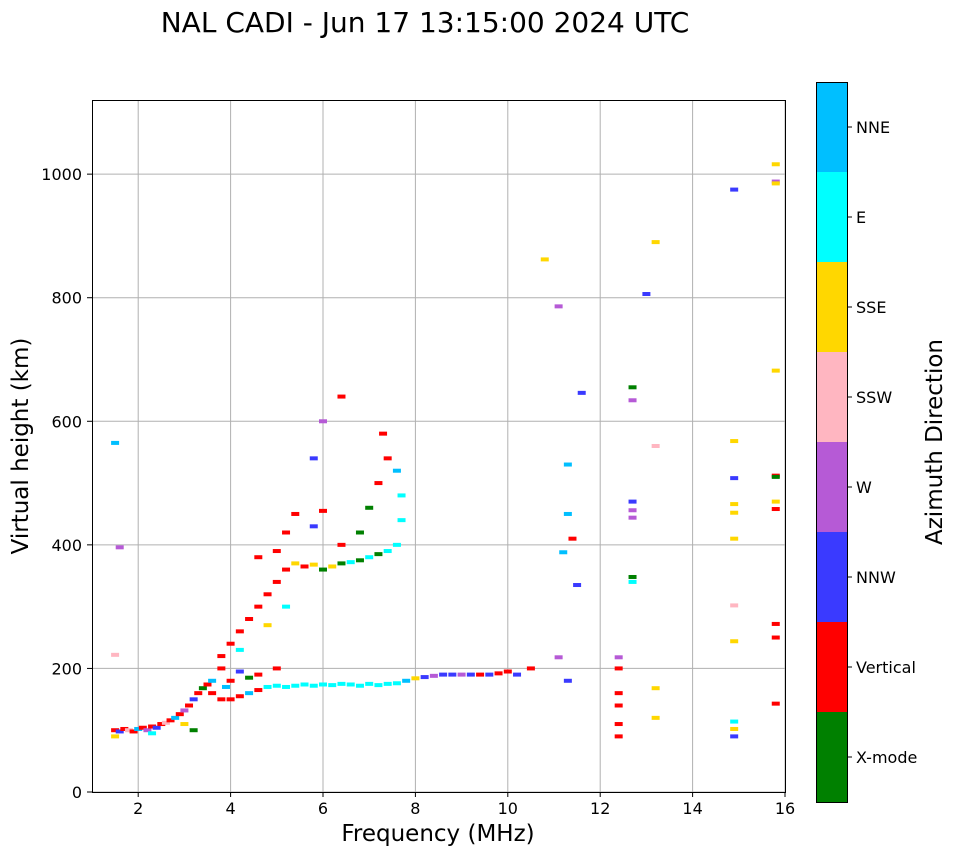  What do you see at coordinates (66, 483) in the screenshot?
I see `y-axis-ticks: 0 200 400 600 800 1000` at bounding box center [66, 483].